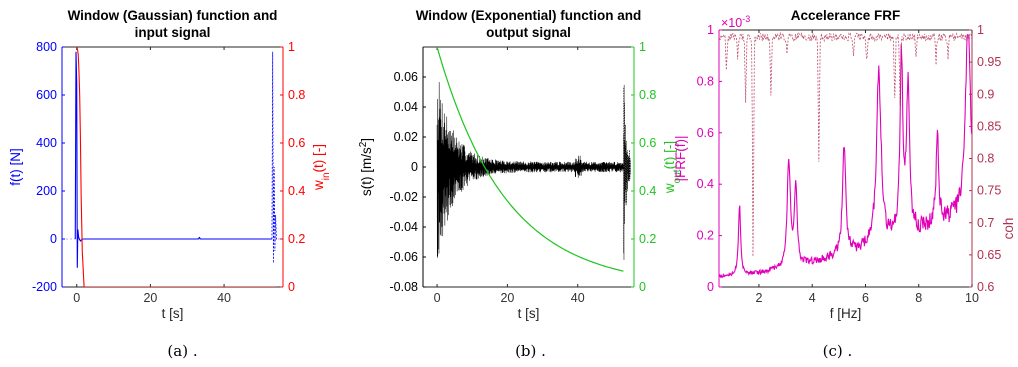 This screenshot has height=367, width=1018. Describe the element at coordinates (46, 143) in the screenshot. I see `y-tick-label: 400` at that location.